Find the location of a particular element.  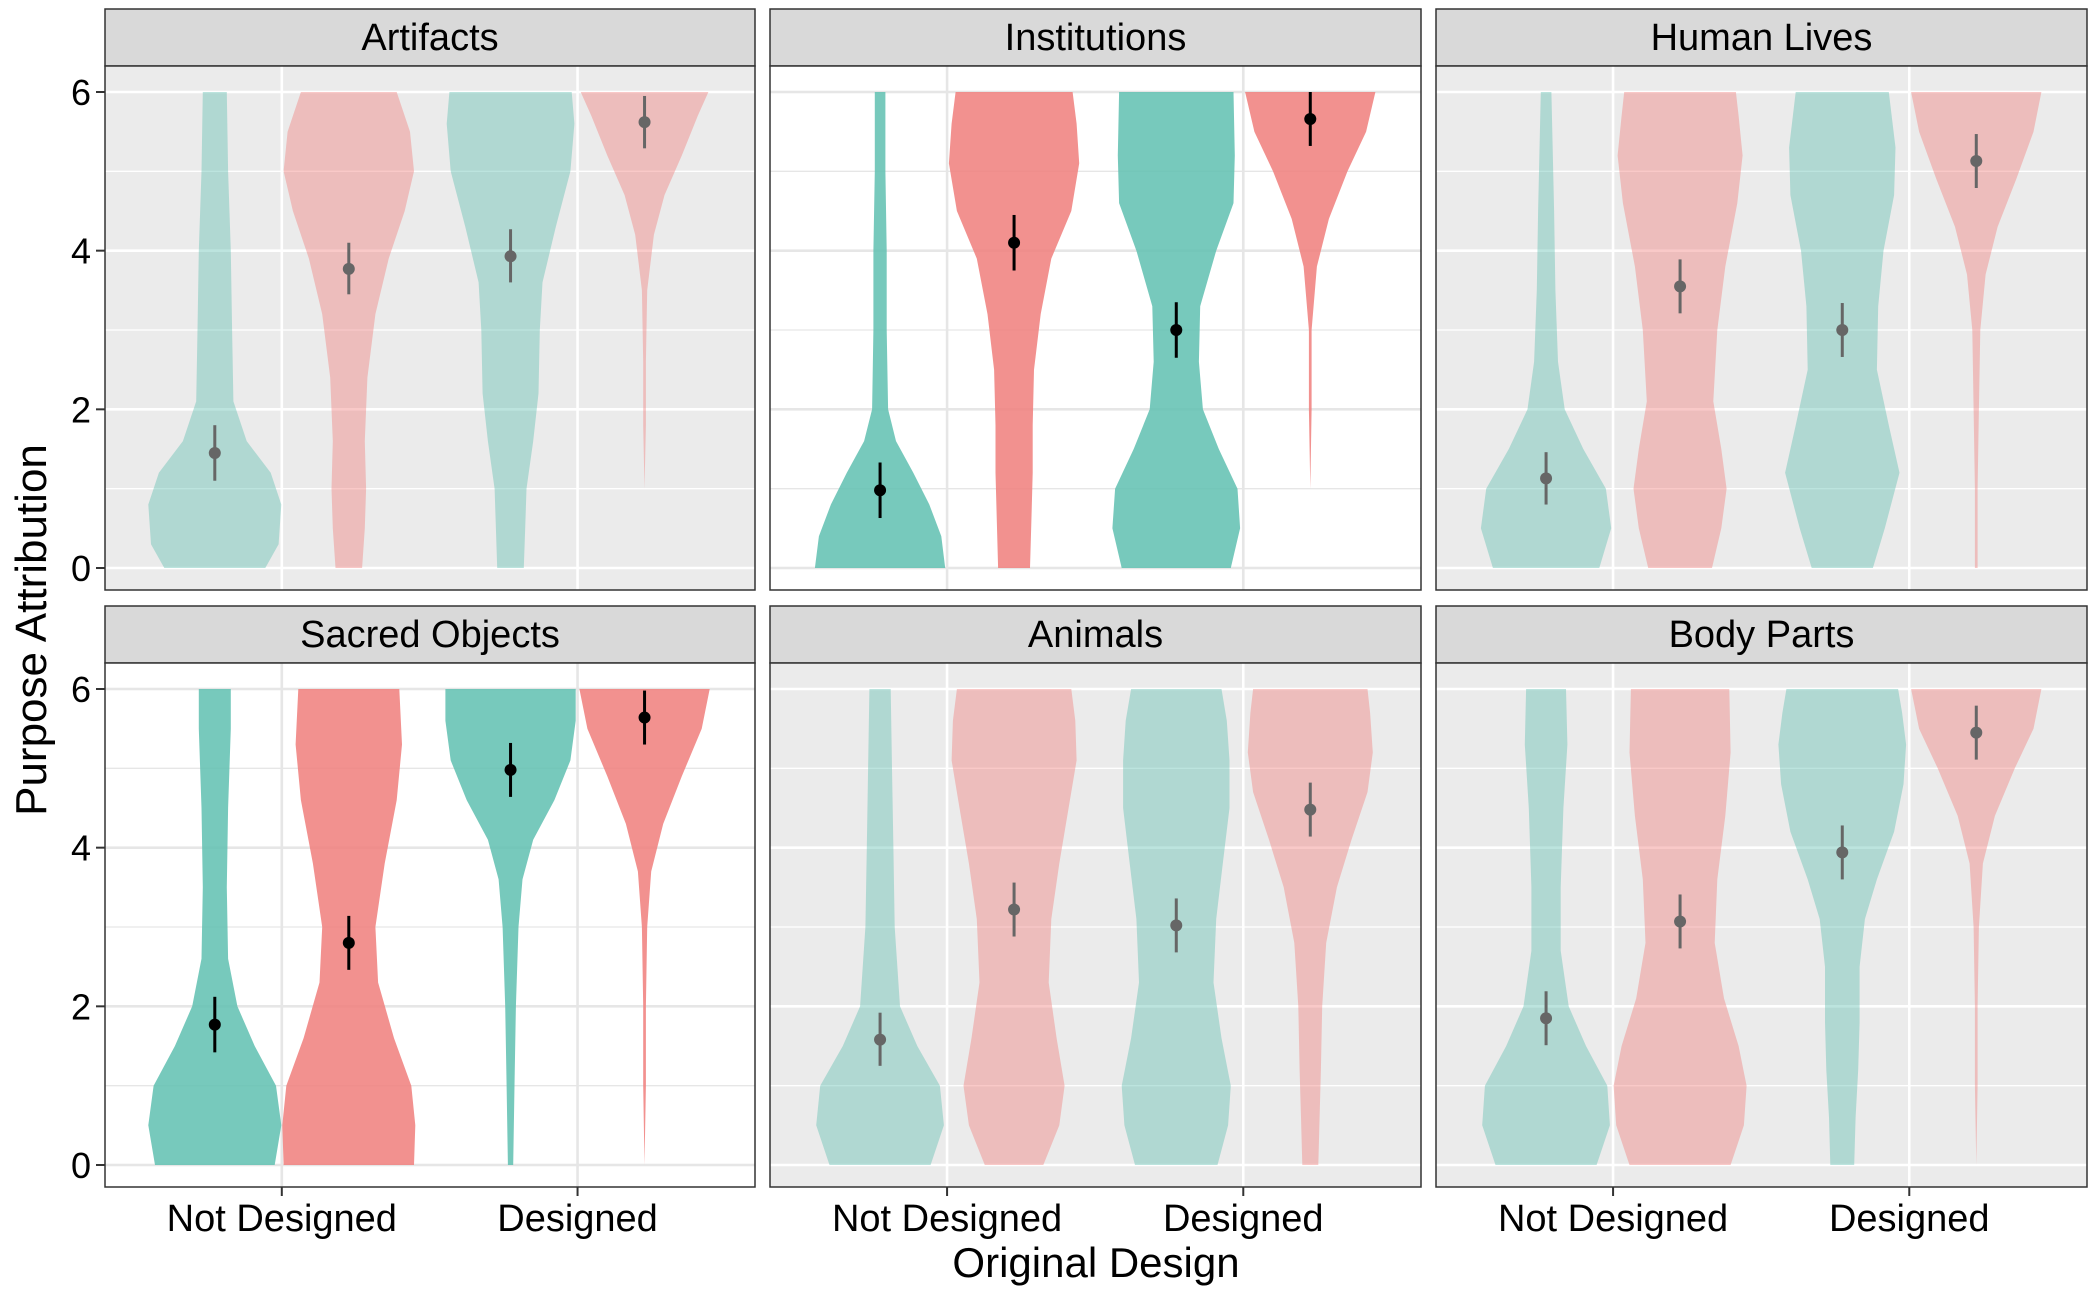

violin-human-lives-not-designed-red is located at coordinates (1680, 330).